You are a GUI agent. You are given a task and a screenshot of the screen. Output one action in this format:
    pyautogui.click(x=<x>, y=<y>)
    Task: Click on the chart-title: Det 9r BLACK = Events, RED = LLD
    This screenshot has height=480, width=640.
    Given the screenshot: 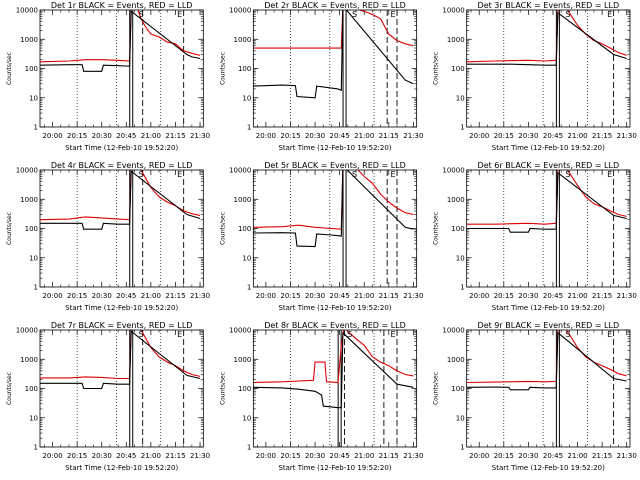 What is the action you would take?
    pyautogui.click(x=549, y=325)
    